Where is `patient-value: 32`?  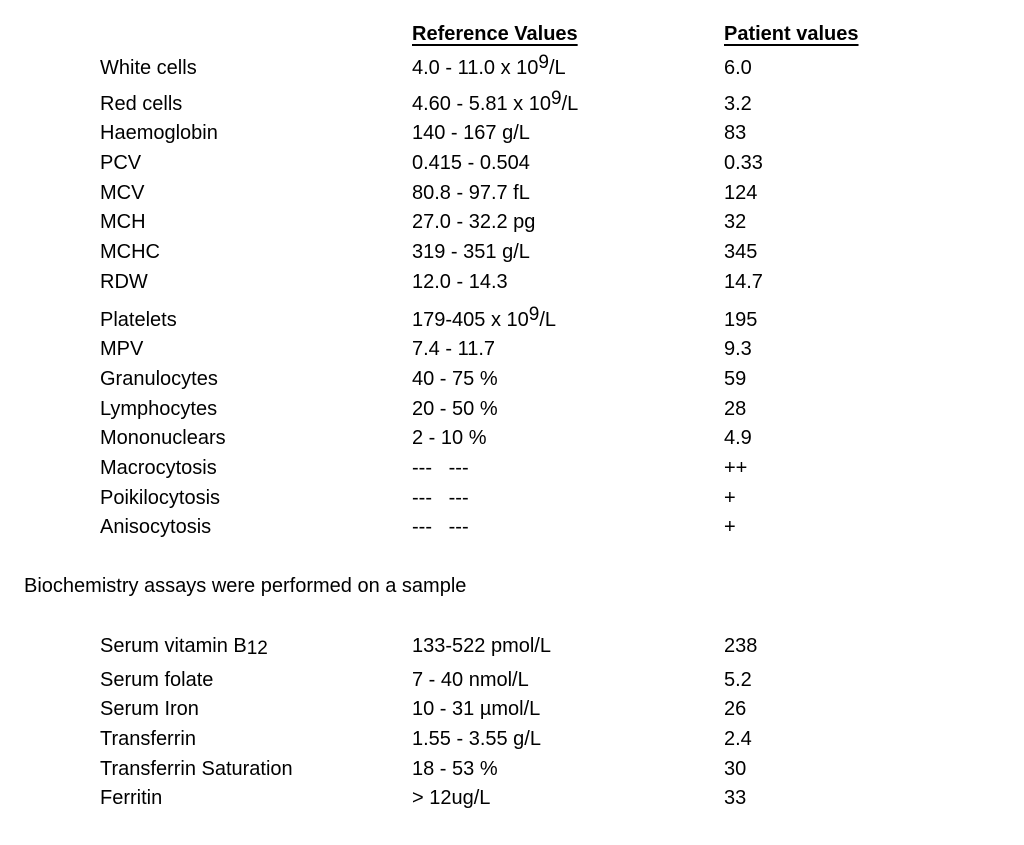
patient-value: 32 is located at coordinates (735, 222).